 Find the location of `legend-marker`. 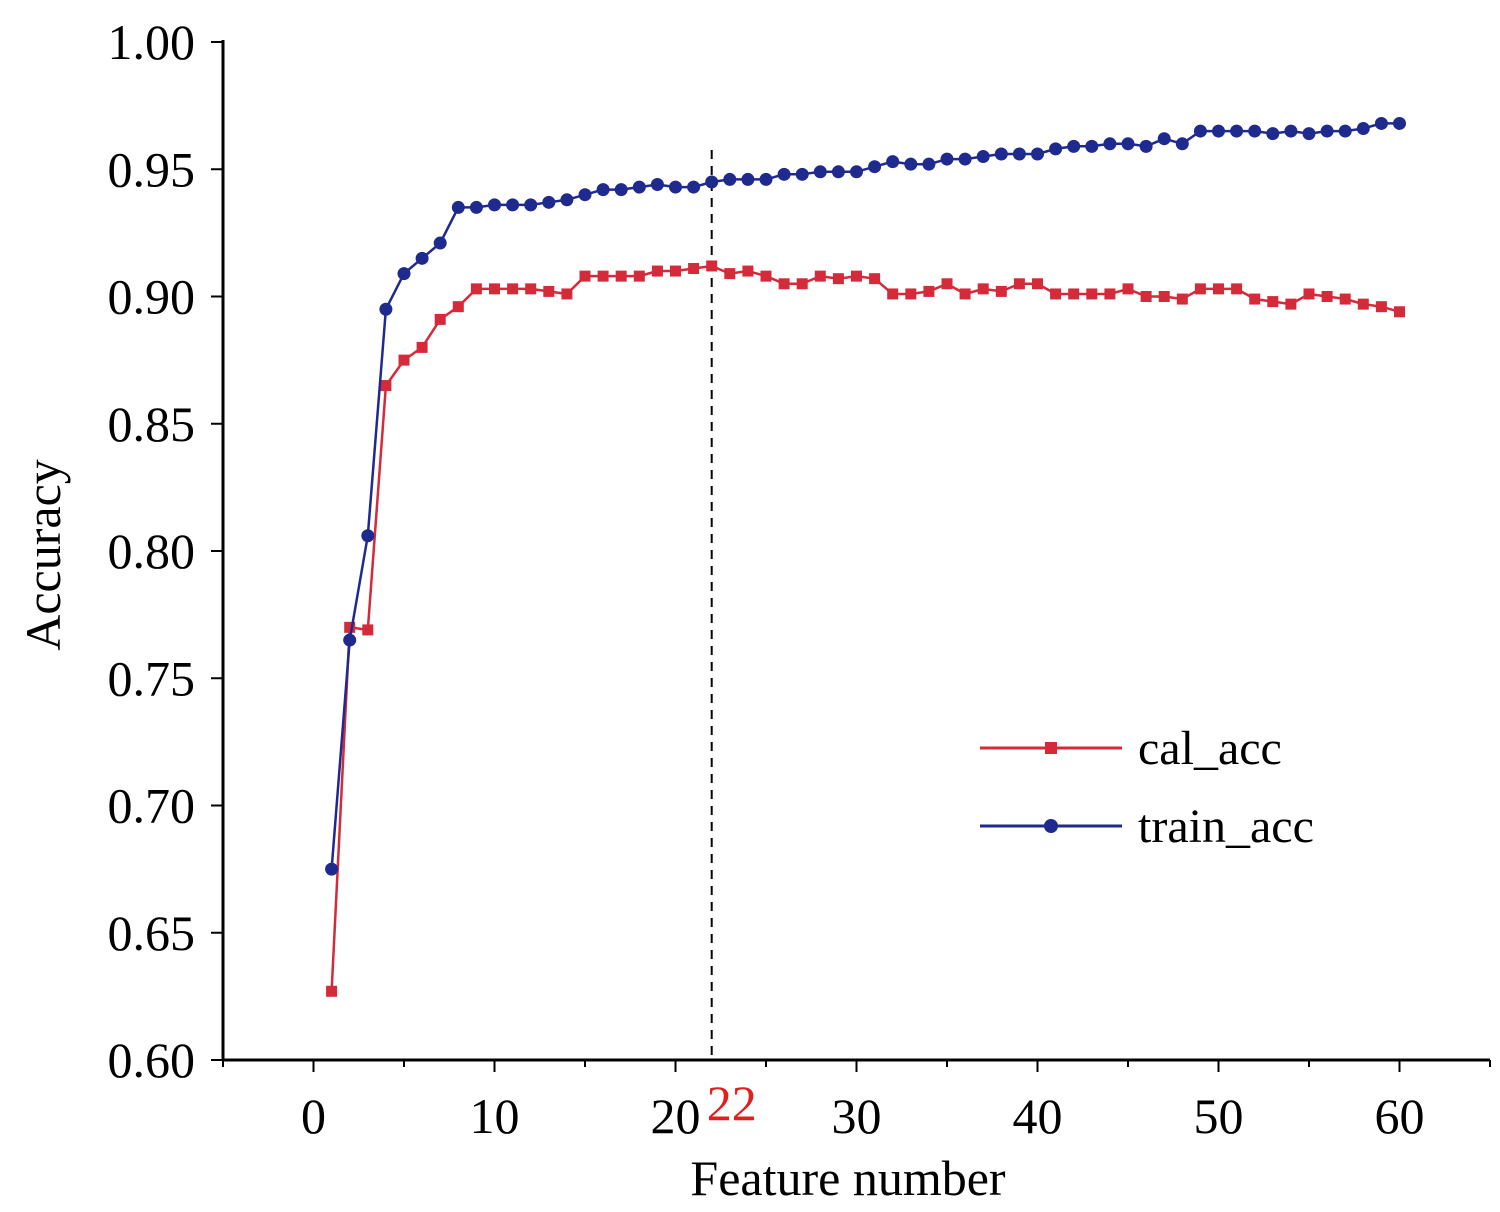

legend-marker is located at coordinates (1051, 826).